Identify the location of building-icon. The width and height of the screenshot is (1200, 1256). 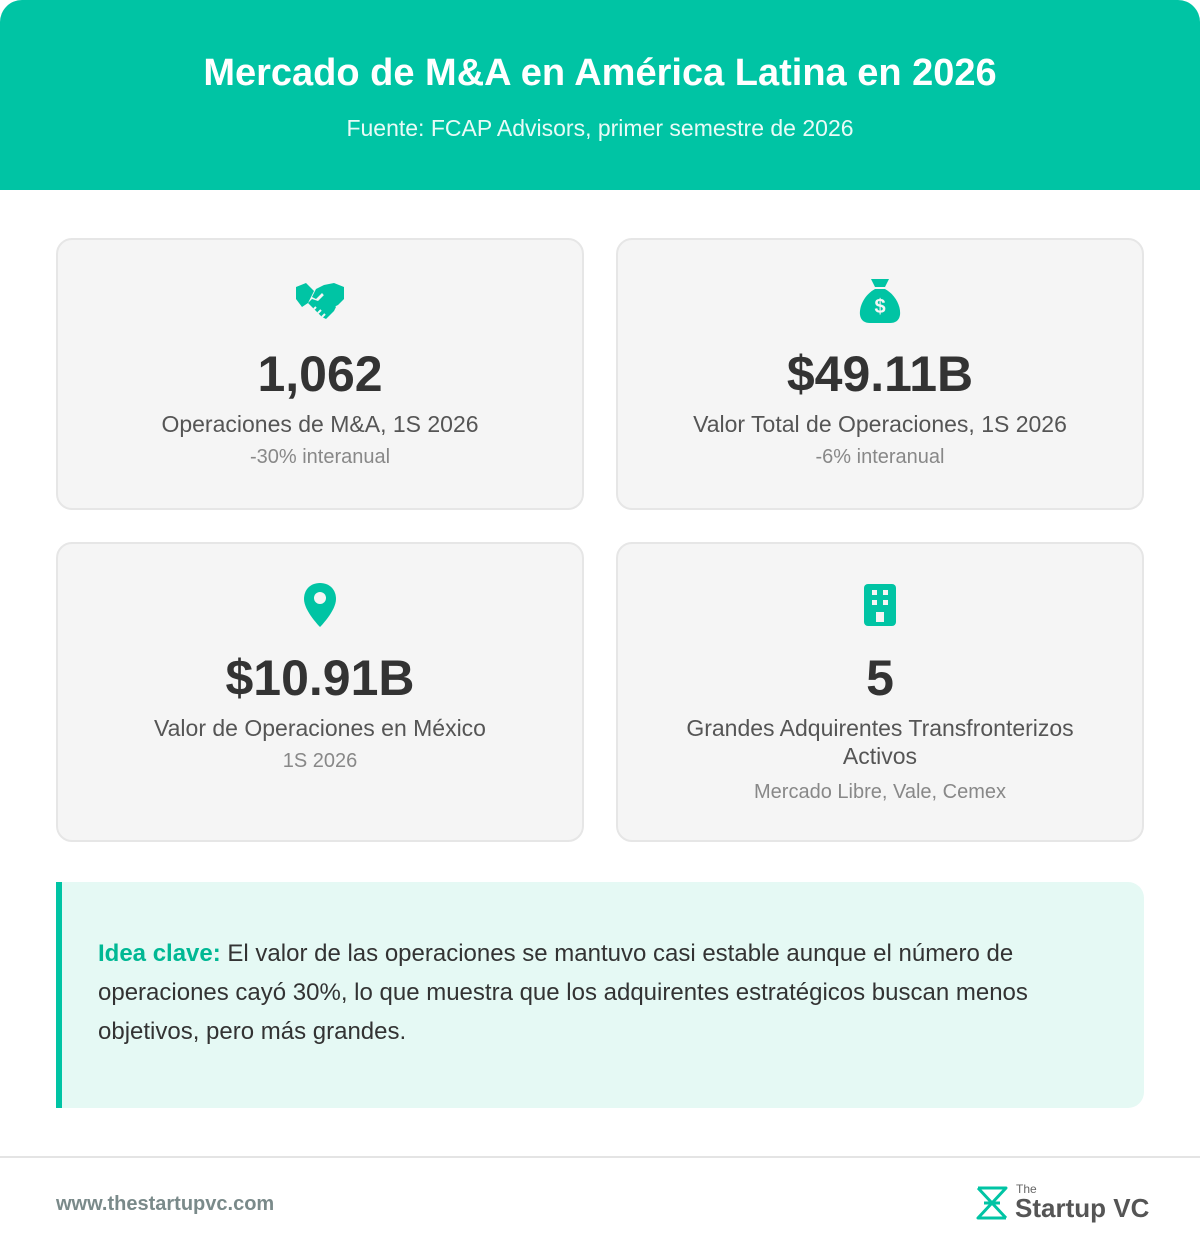
(880, 605).